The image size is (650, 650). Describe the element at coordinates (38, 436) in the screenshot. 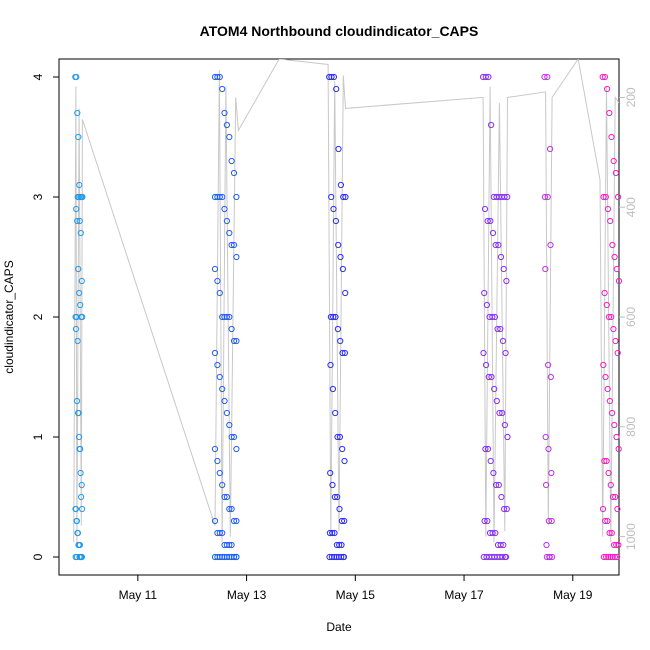

I see `y-tick-label: 1` at that location.